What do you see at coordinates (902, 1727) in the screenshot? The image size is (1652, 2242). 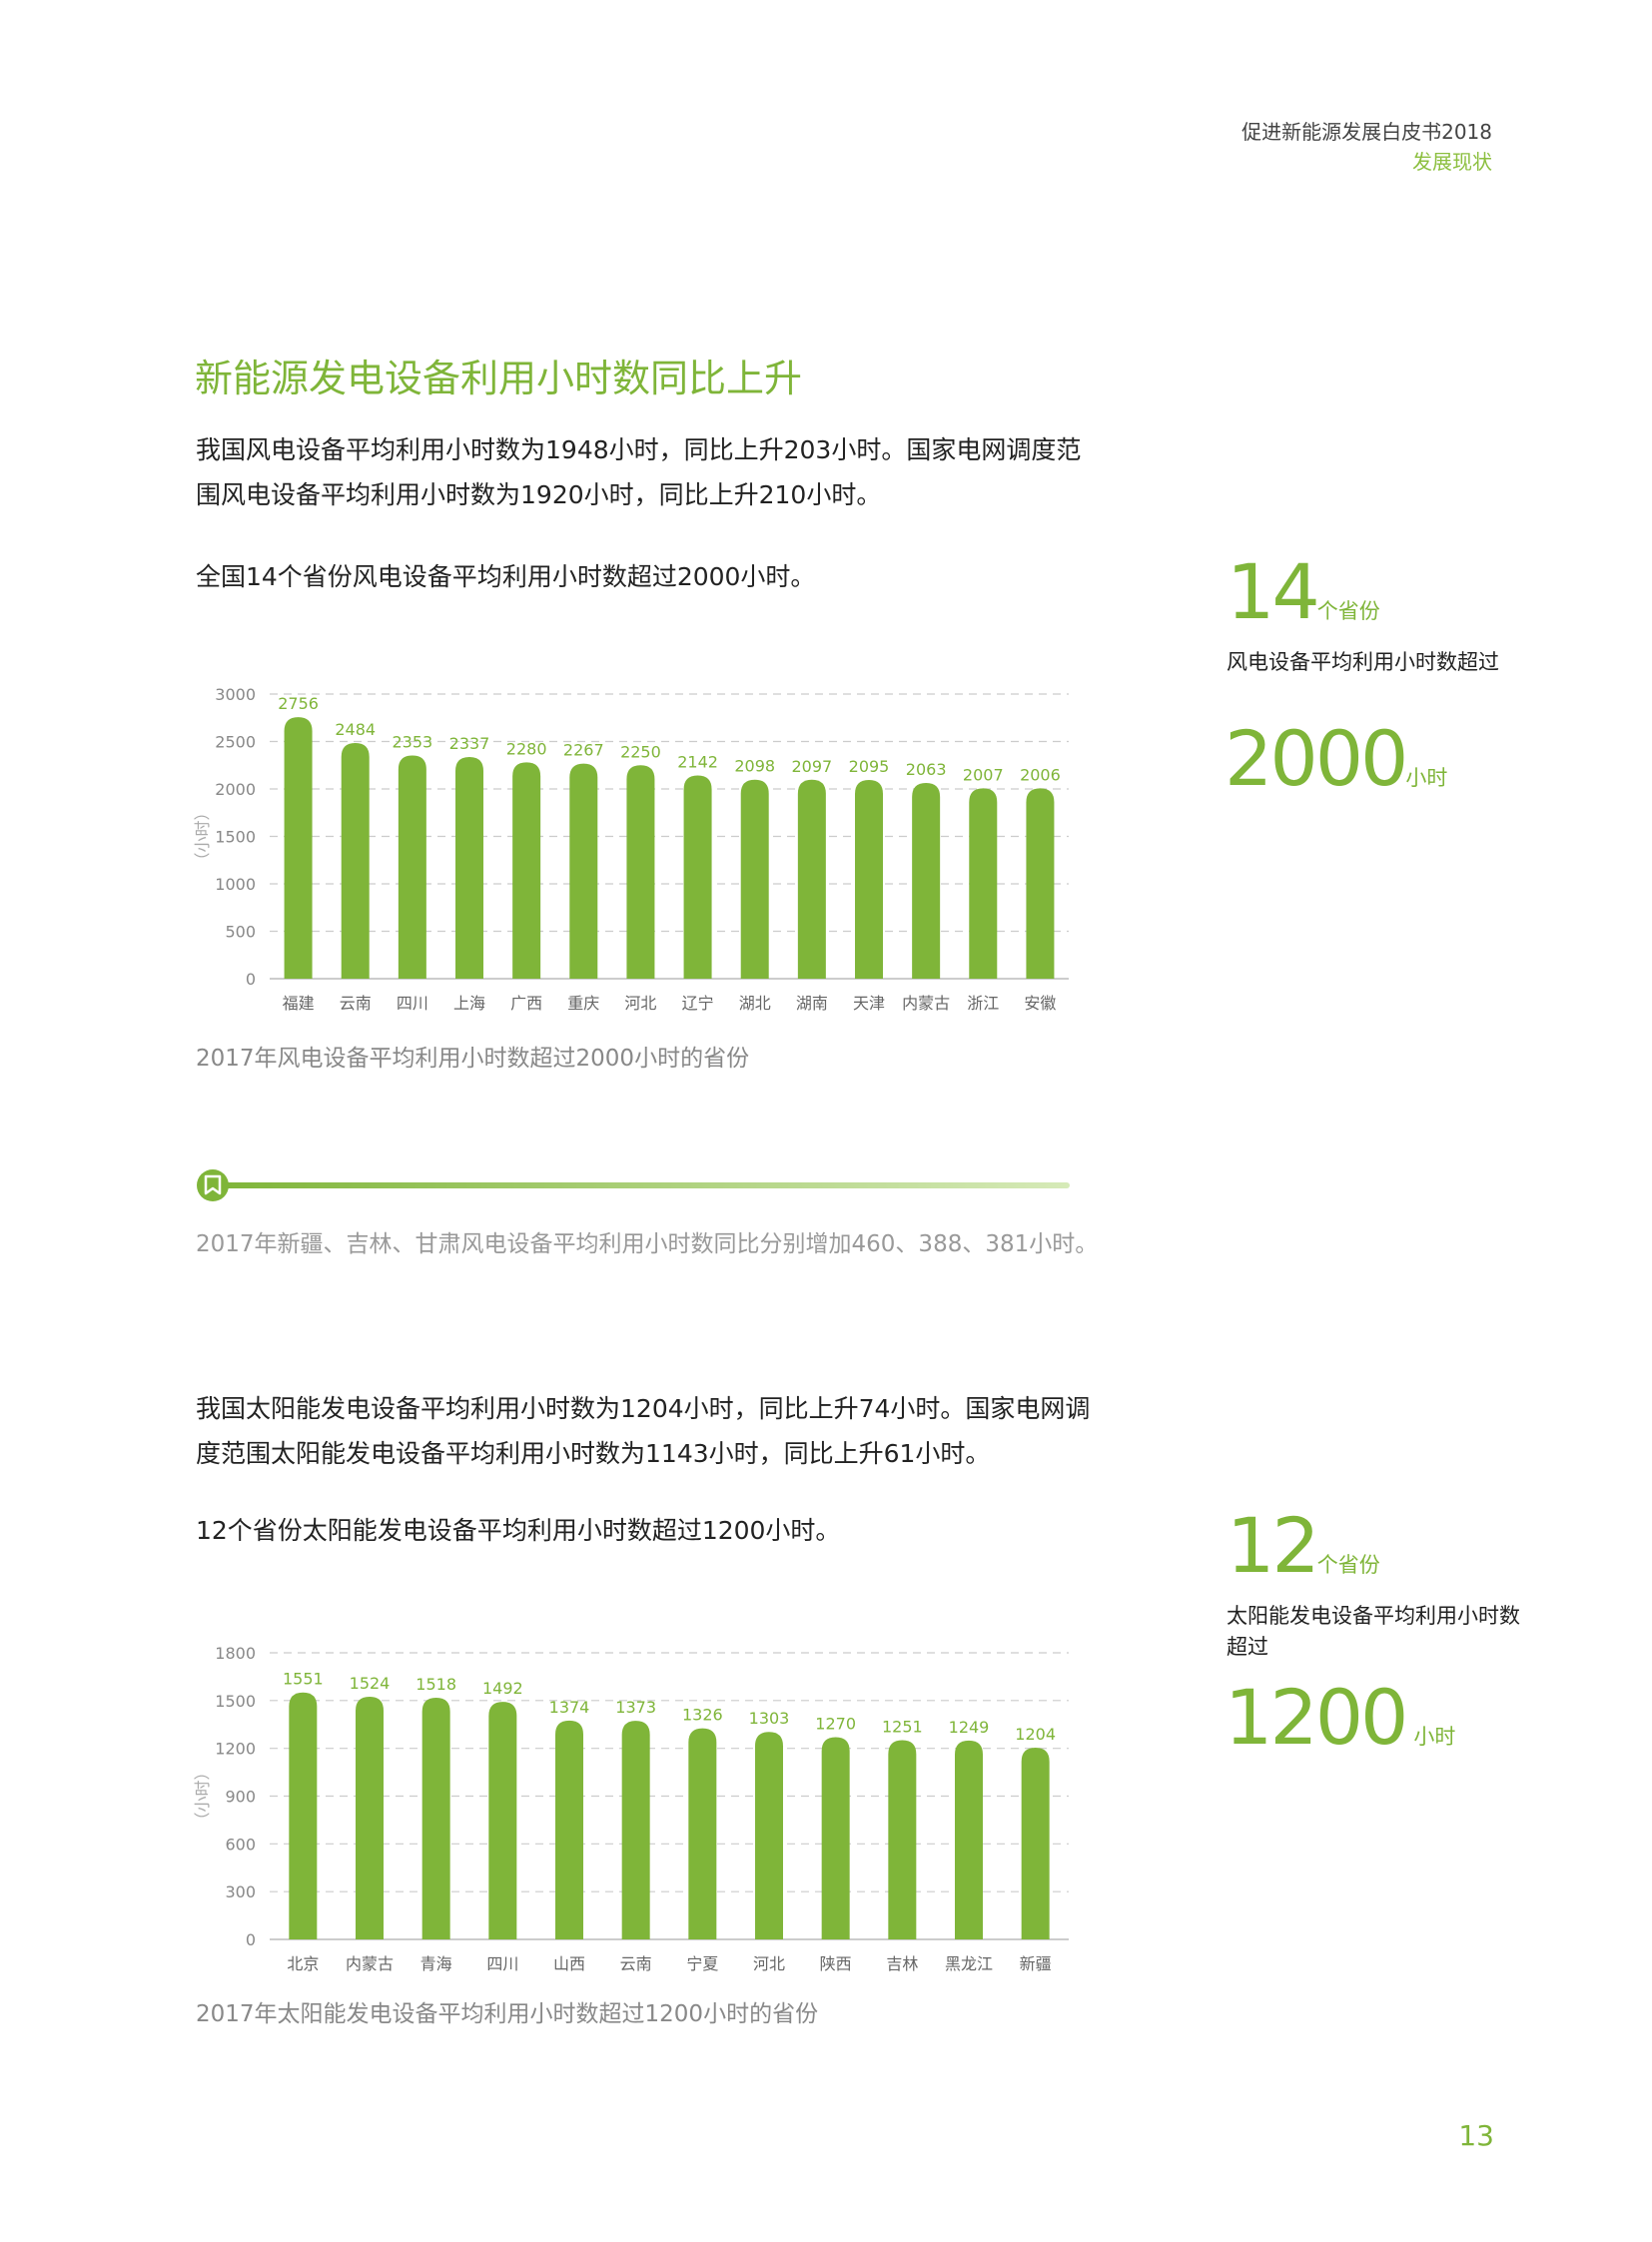 I see `solar-chart-data-label: 1251` at bounding box center [902, 1727].